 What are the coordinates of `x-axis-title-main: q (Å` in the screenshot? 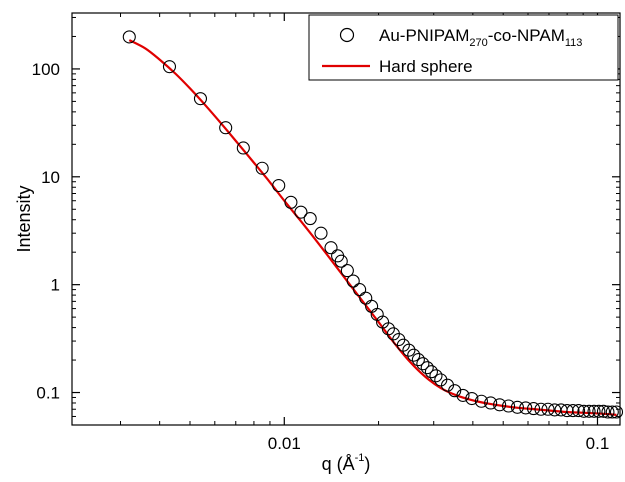 It's located at (338, 464).